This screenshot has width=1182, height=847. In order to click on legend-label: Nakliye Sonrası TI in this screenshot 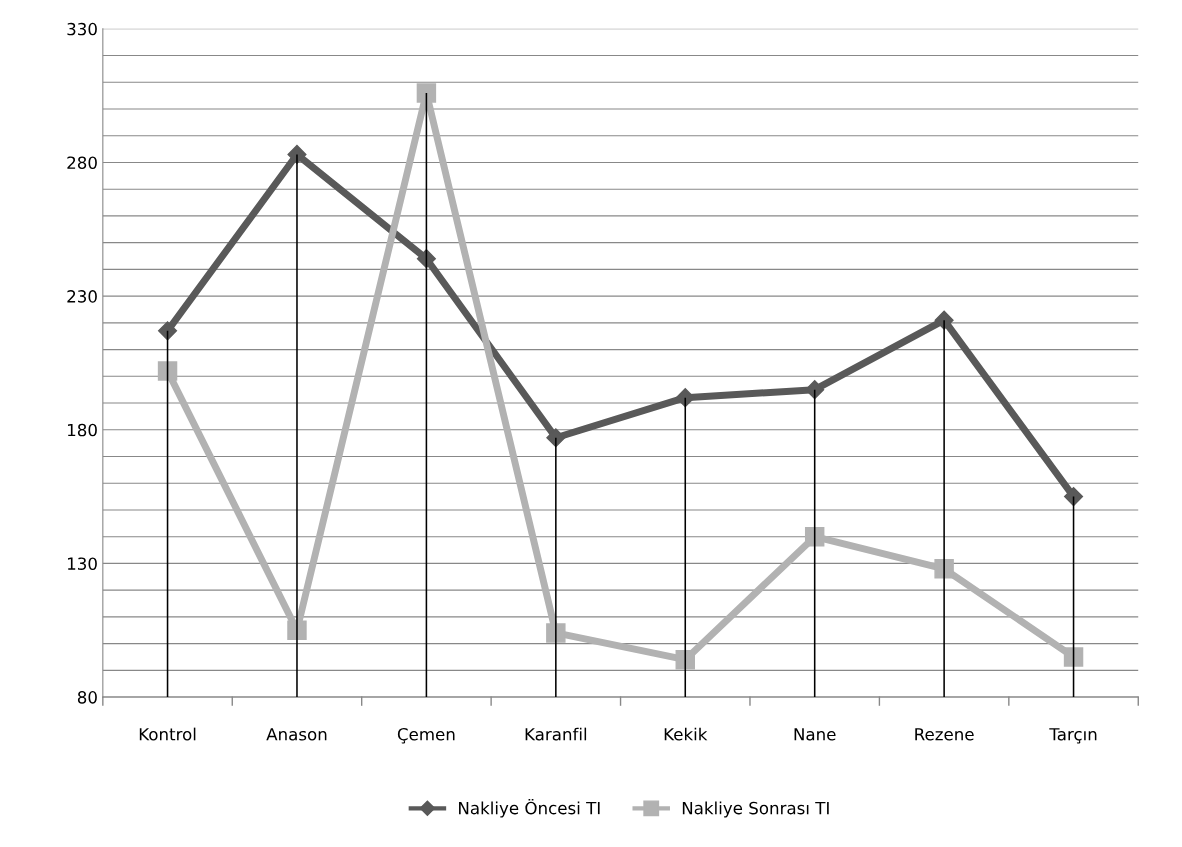, I will do `click(755, 809)`.